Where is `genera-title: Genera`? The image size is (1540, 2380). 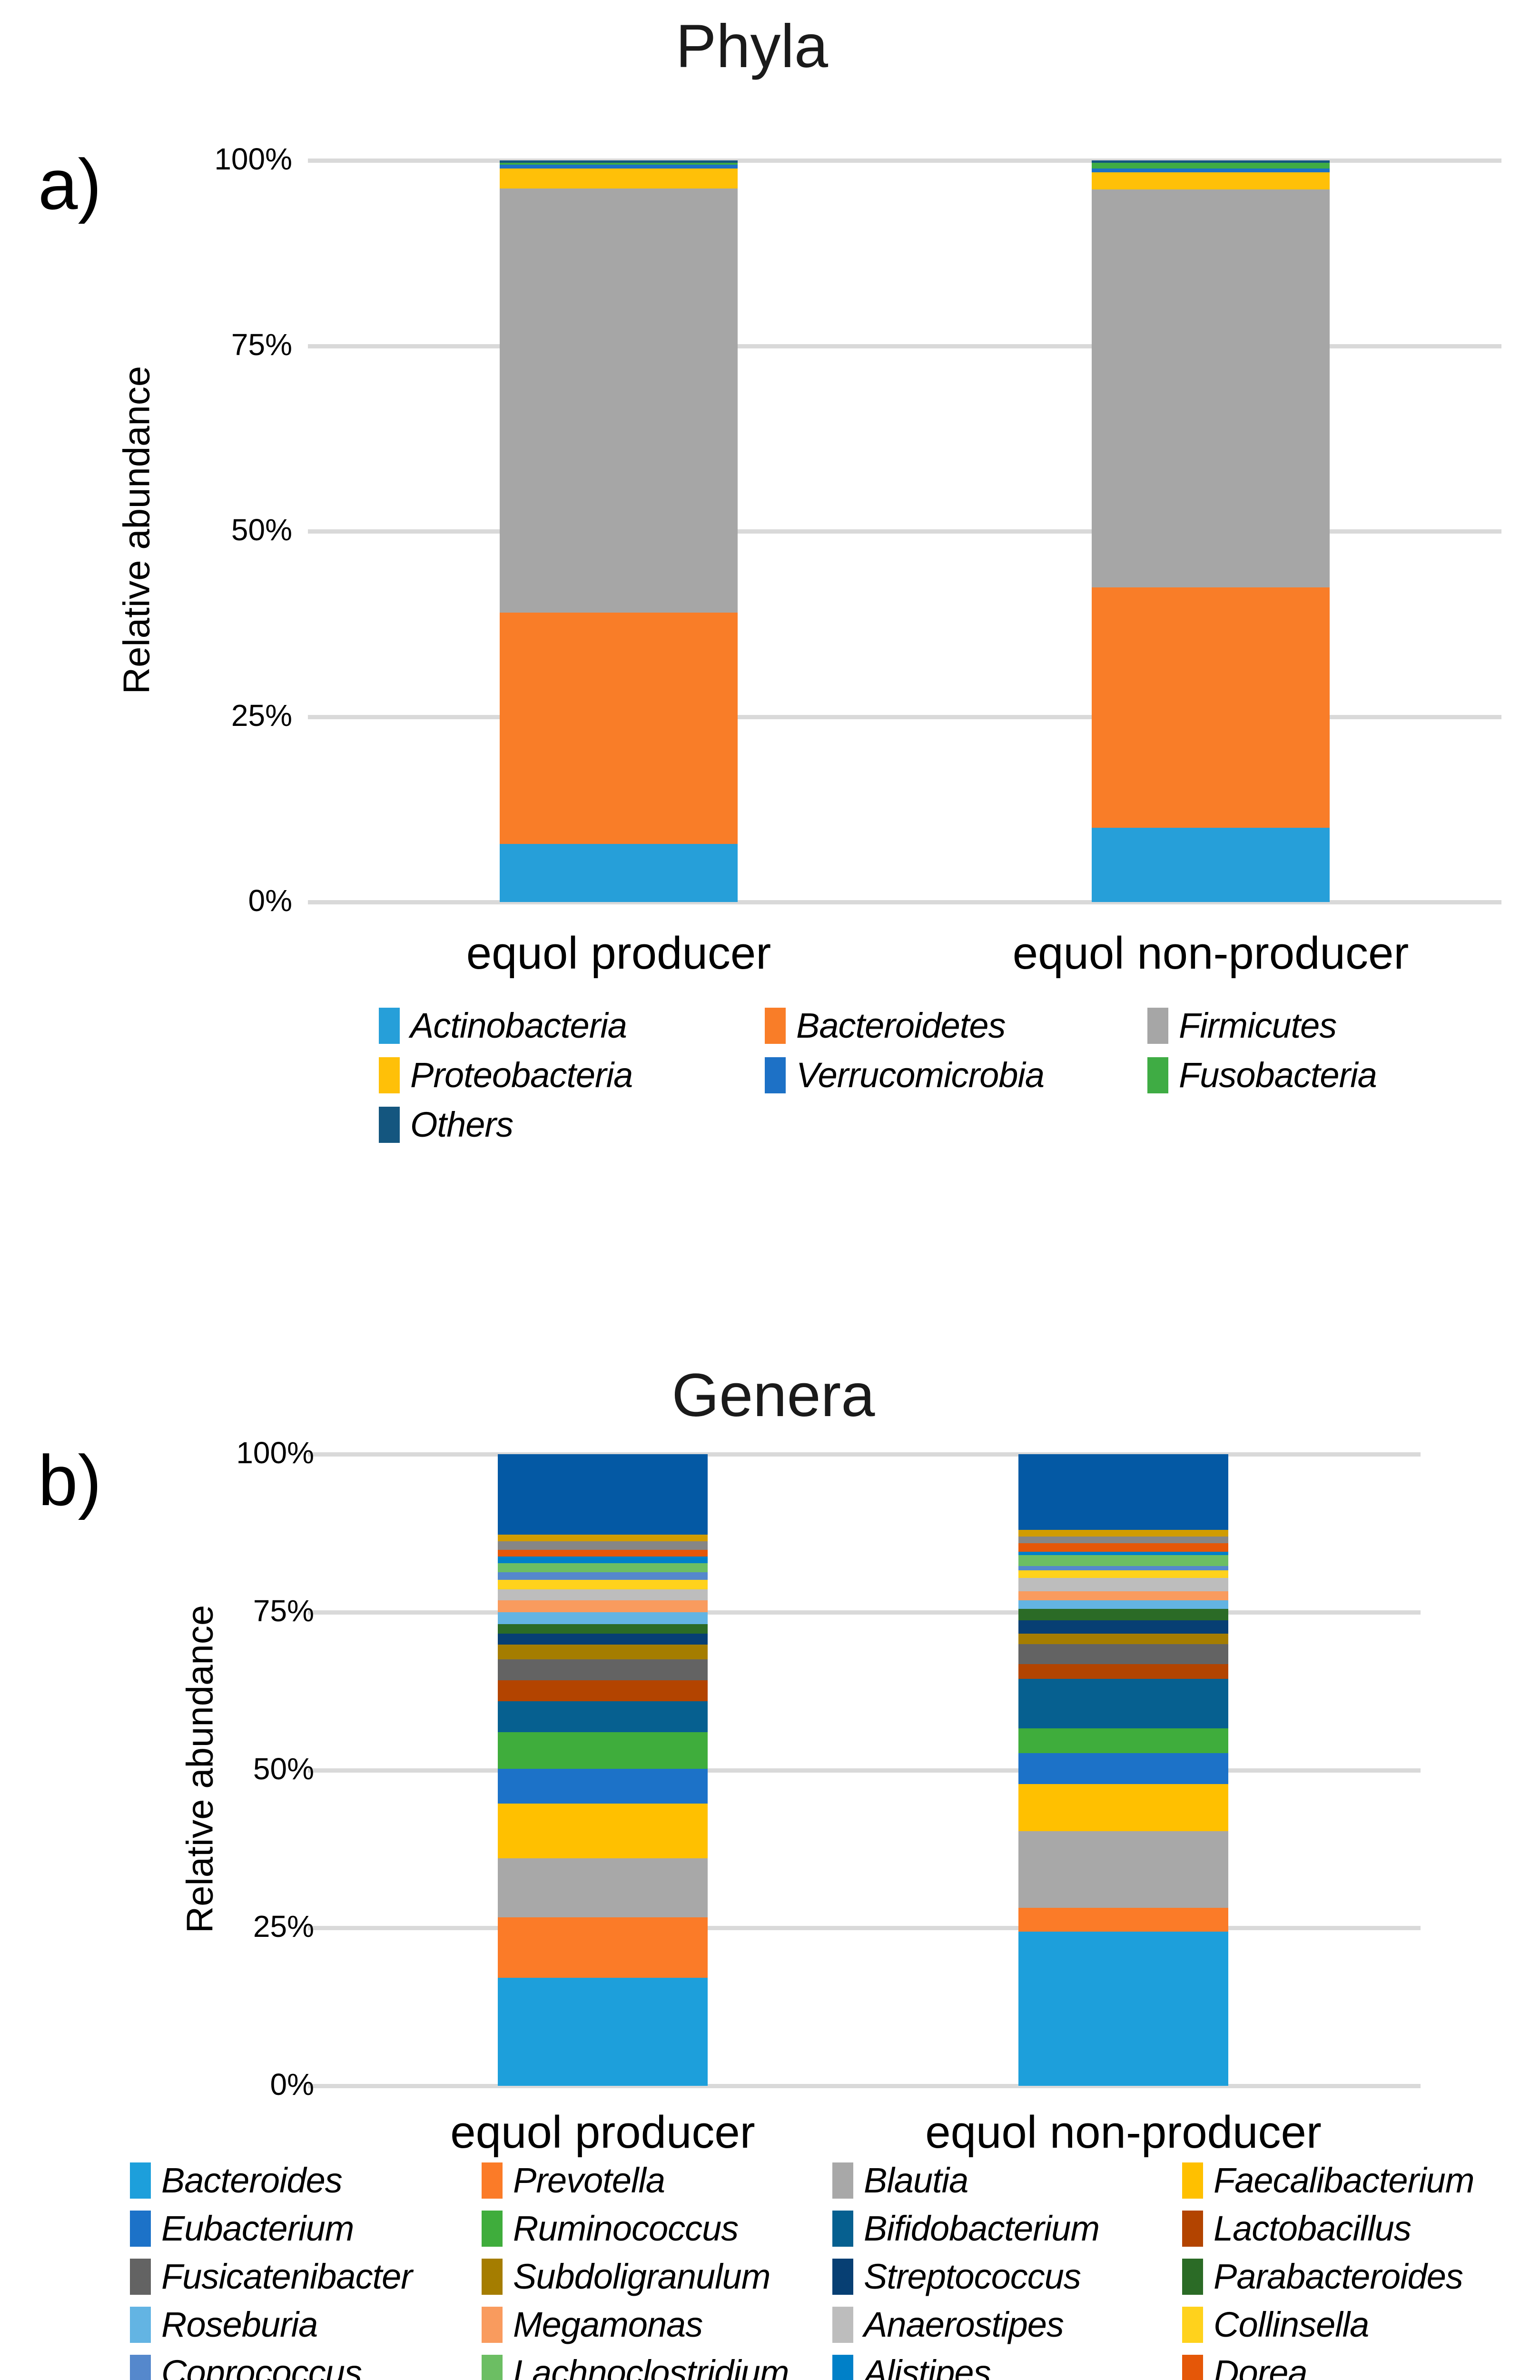 genera-title: Genera is located at coordinates (773, 1395).